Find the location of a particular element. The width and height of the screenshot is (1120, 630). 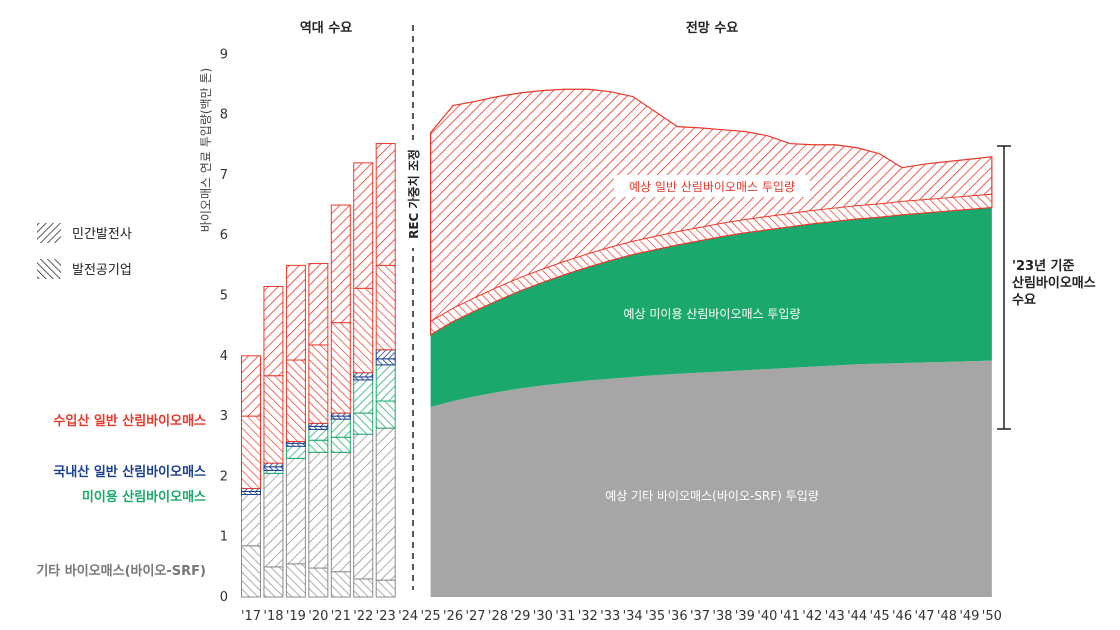

y-axis-ticks: 0 1 2 3 4 5 6 7 8 9 is located at coordinates (224, 326).